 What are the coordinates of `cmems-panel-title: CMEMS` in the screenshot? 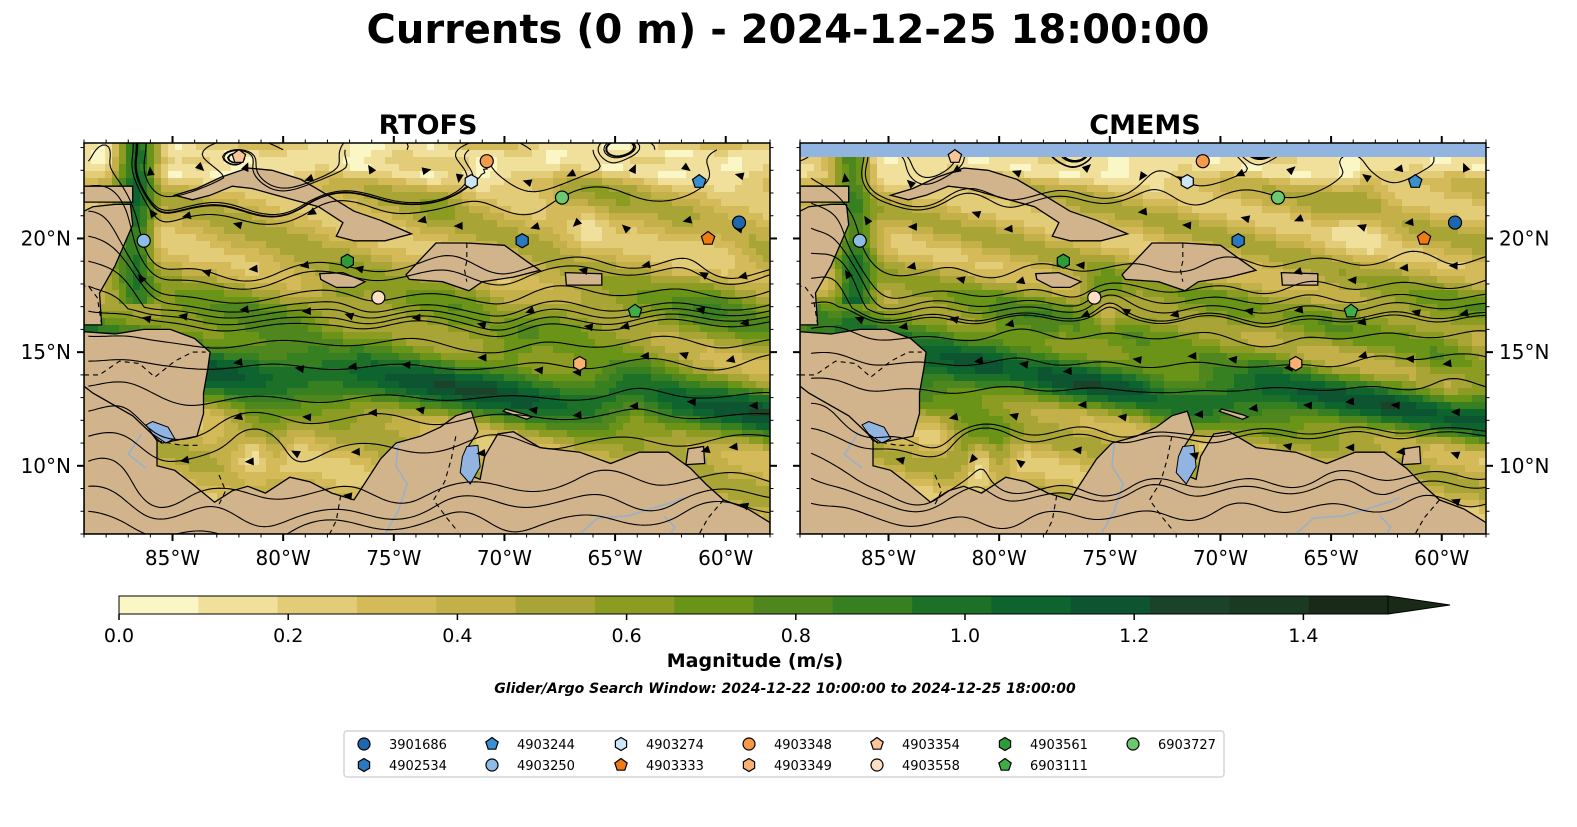 It's located at (1144, 125).